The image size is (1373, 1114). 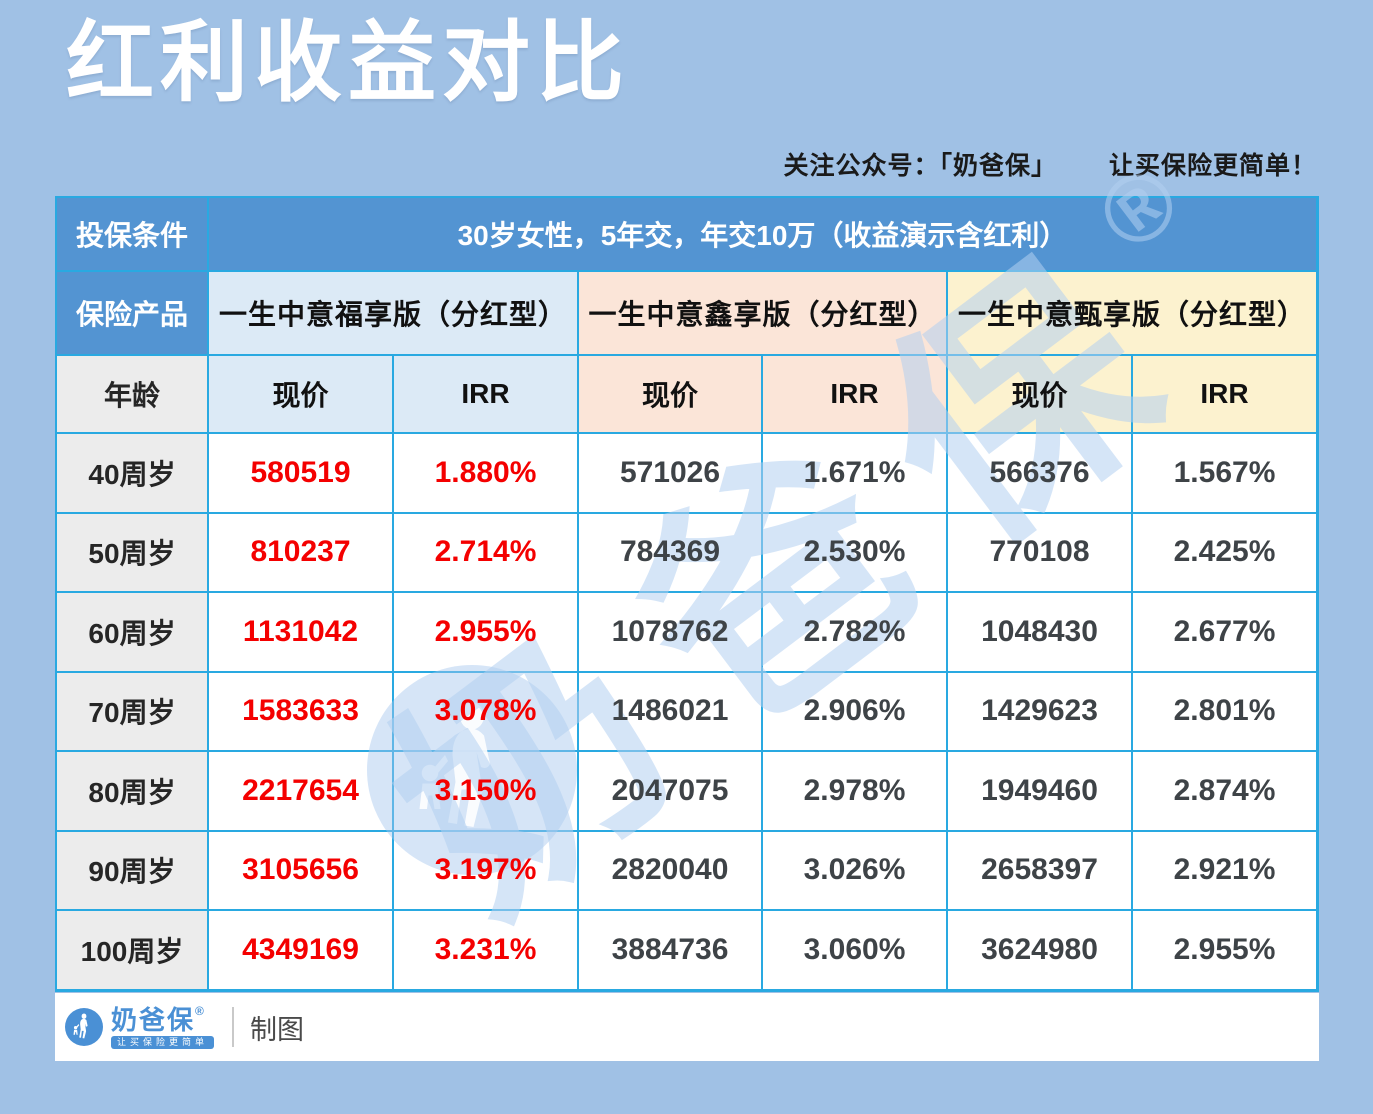 I want to click on brand-name: 奶爸保®, so click(x=158, y=1019).